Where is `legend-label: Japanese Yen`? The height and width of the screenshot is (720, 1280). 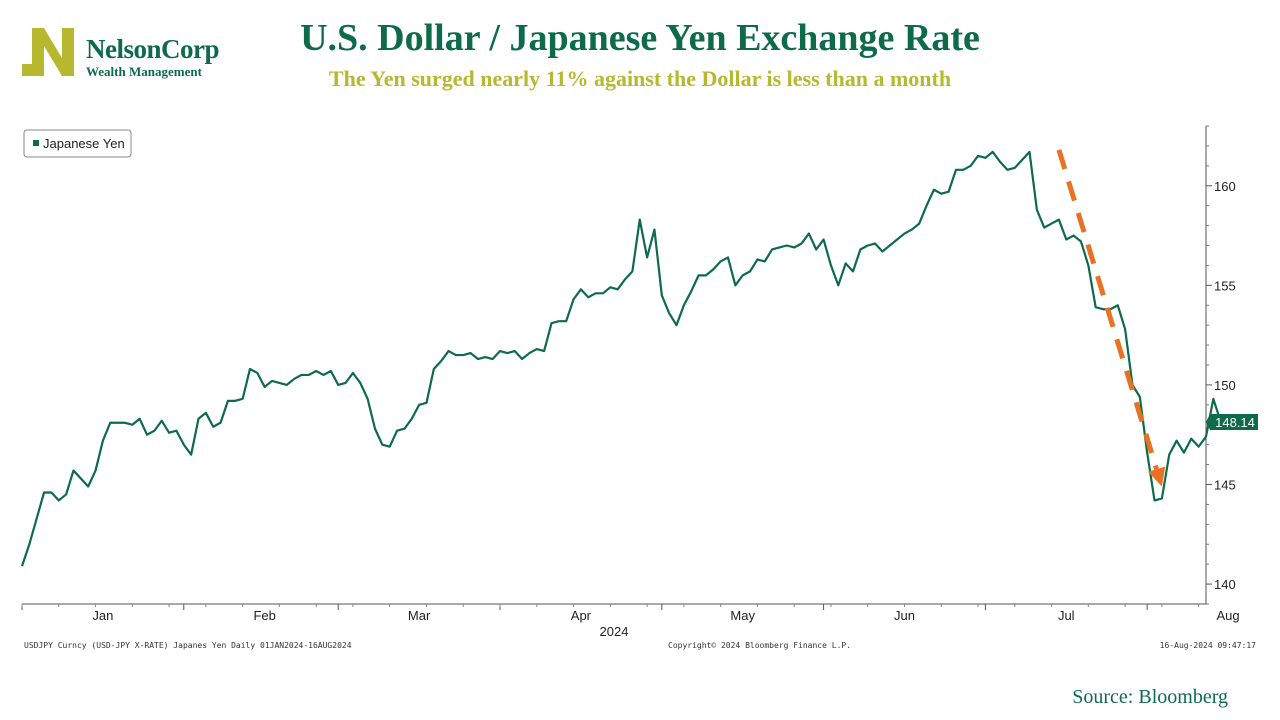 legend-label: Japanese Yen is located at coordinates (84, 143).